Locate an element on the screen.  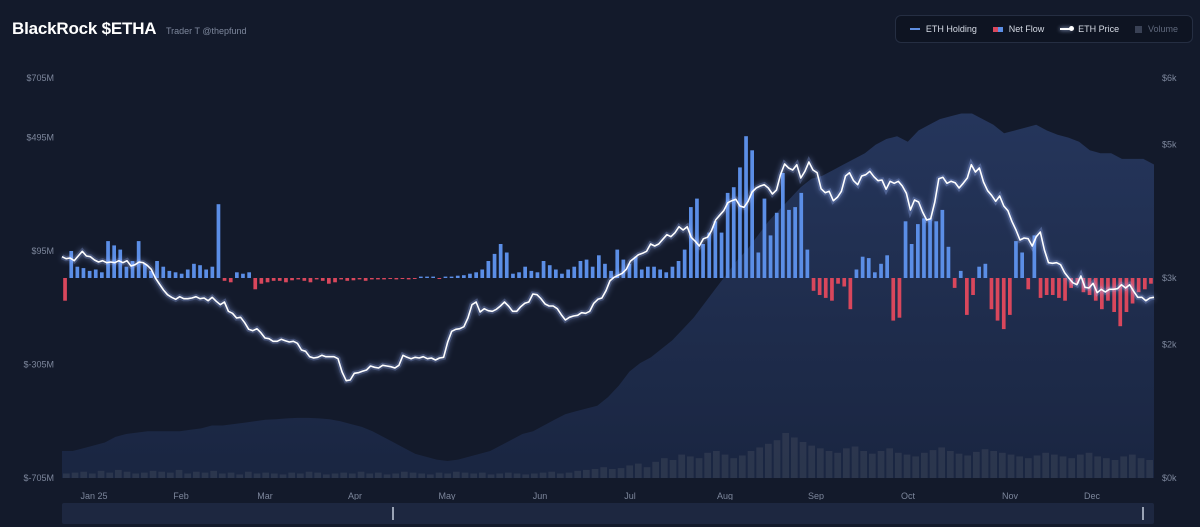
legend-label: ETH Price is located at coordinates (1099, 29).